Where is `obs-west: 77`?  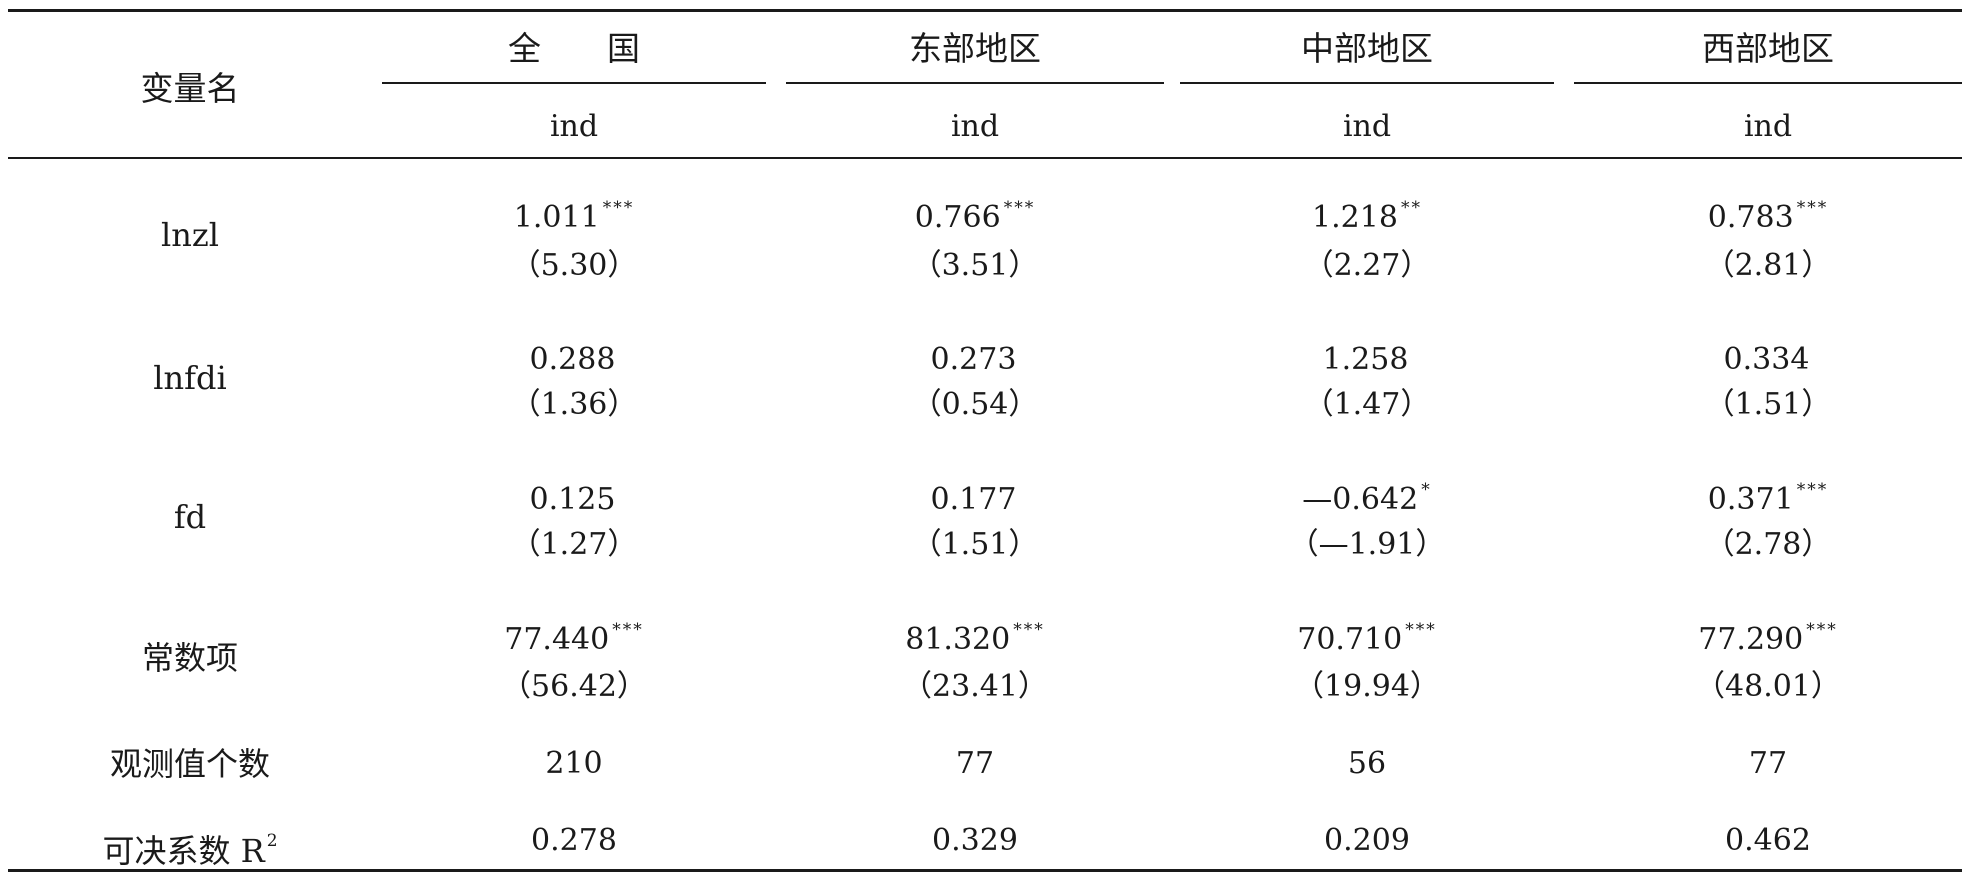 obs-west: 77 is located at coordinates (1768, 763).